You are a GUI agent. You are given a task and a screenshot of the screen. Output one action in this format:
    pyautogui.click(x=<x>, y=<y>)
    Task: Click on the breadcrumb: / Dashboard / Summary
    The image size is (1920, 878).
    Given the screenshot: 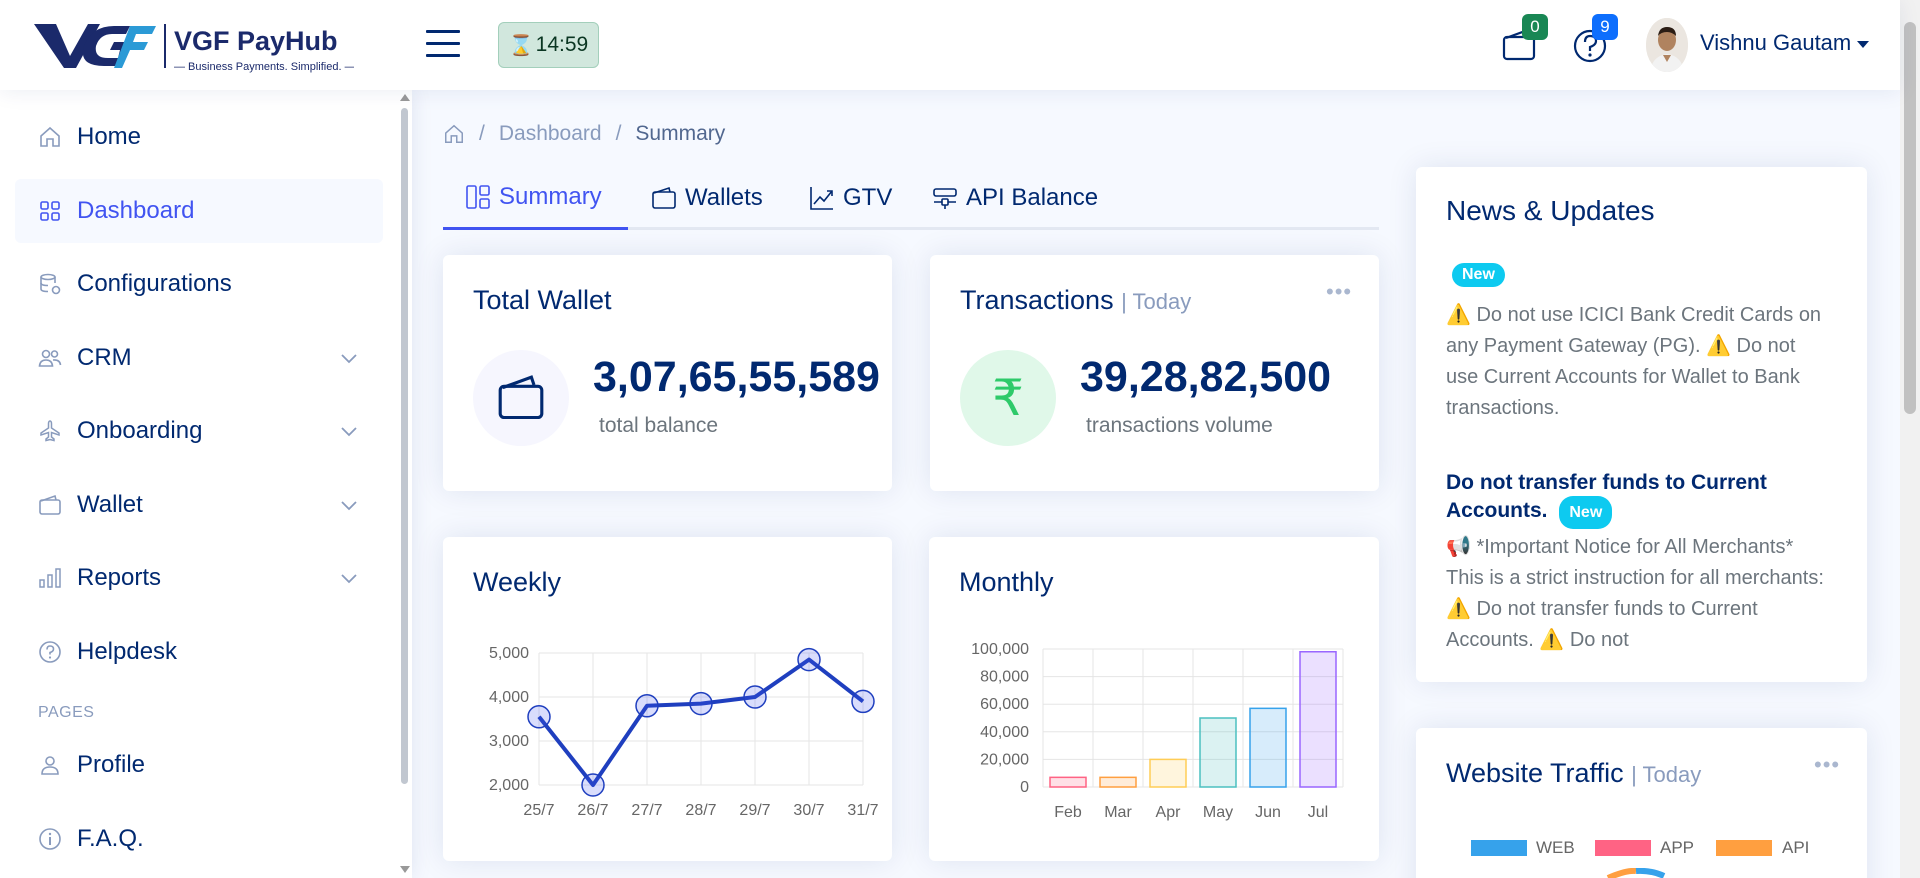 What is the action you would take?
    pyautogui.click(x=584, y=134)
    